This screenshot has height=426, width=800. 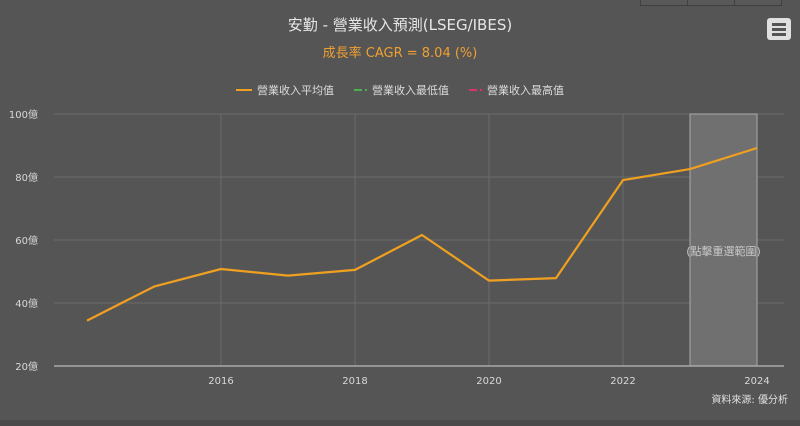 I want to click on x-tick-label: 2022, so click(x=622, y=381).